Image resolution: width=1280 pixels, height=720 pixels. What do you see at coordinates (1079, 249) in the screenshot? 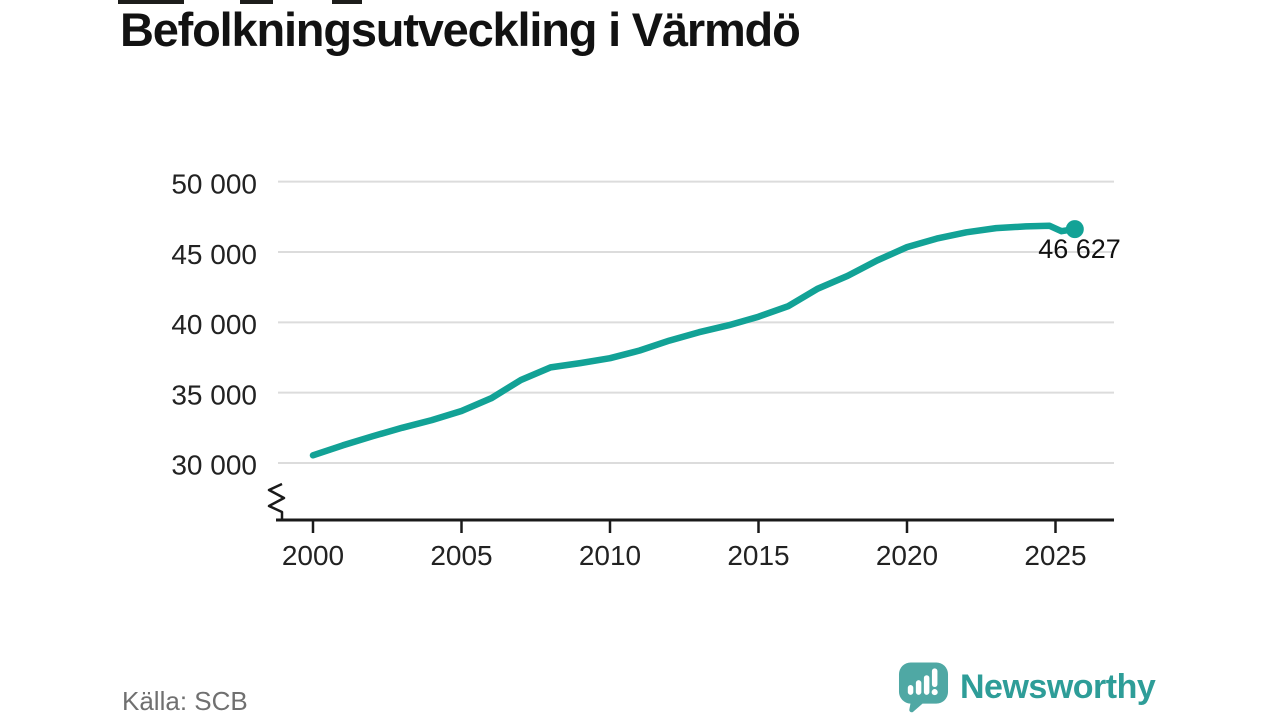
I see `latest-value-label: 46 627` at bounding box center [1079, 249].